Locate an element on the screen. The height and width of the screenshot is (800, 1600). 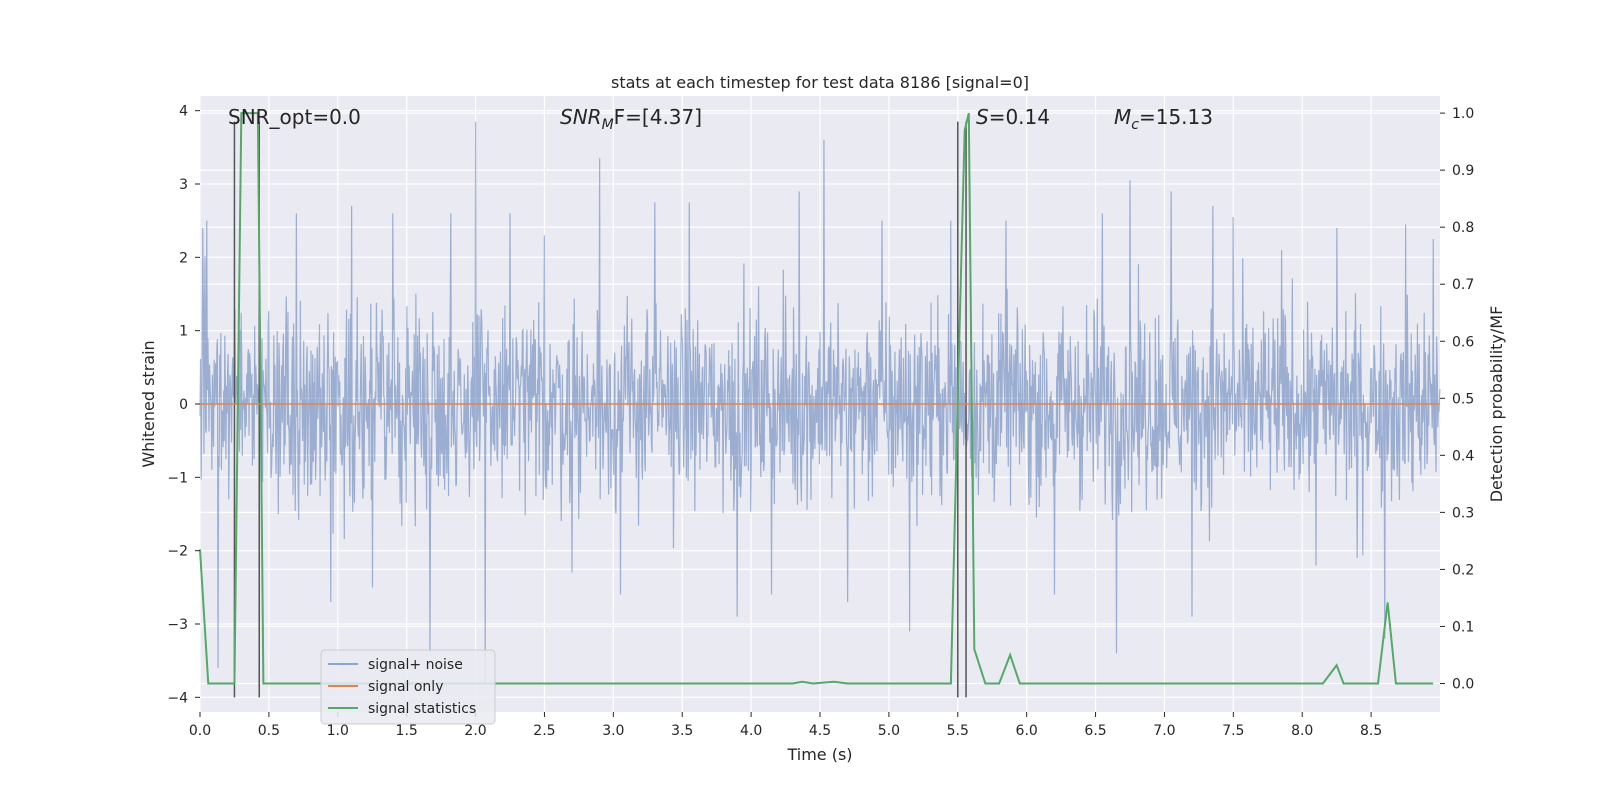
s-annotation: S=0.14 is located at coordinates (1013, 117).